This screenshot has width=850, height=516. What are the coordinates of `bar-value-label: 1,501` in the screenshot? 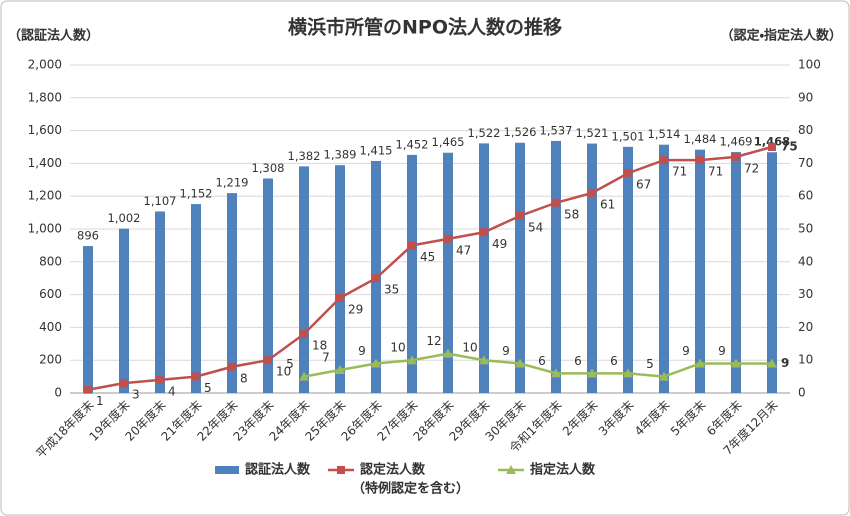 It's located at (628, 136).